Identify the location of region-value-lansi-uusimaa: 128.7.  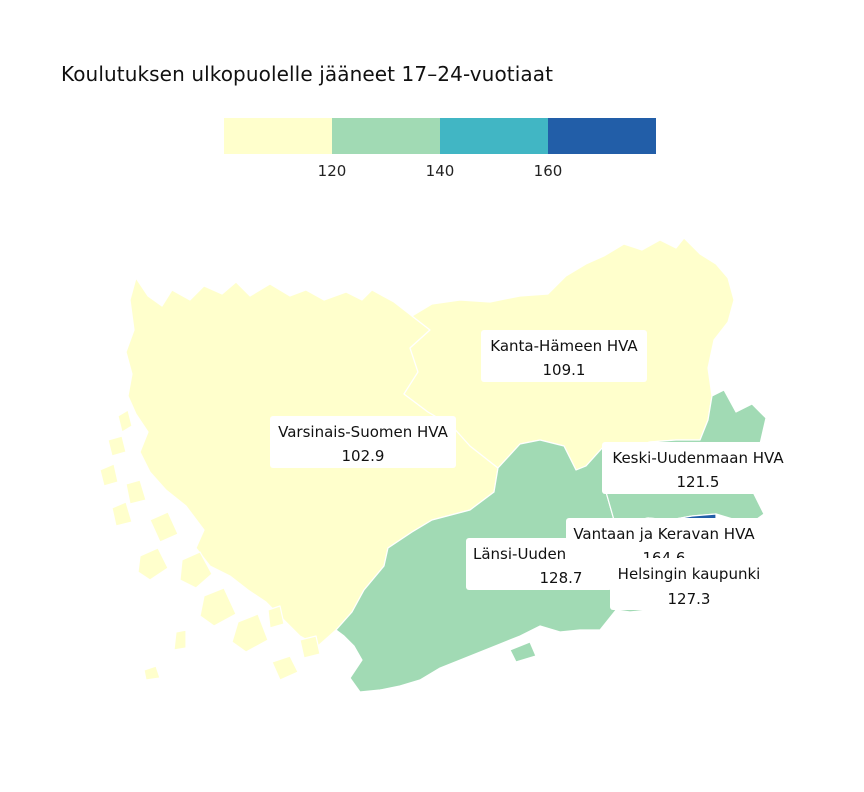
(561, 578).